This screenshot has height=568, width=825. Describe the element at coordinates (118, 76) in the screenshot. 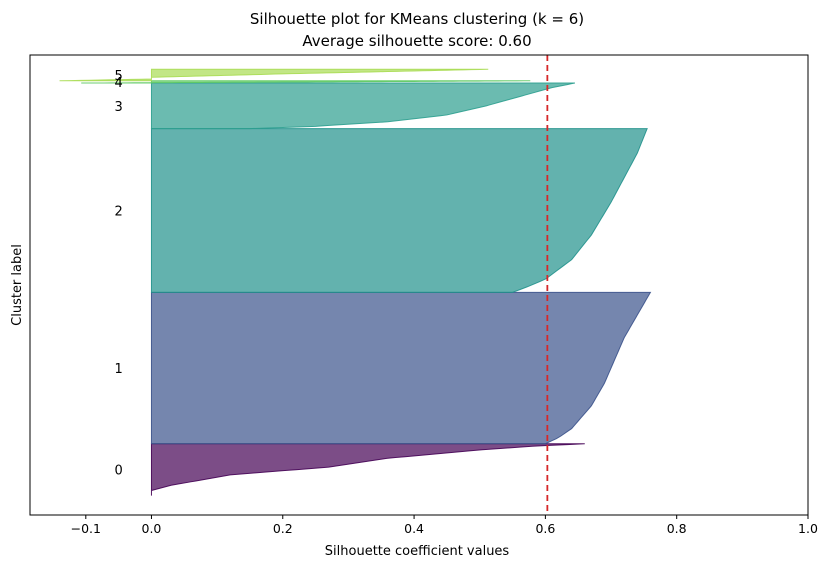

I see `cluster-label-5: 5` at that location.